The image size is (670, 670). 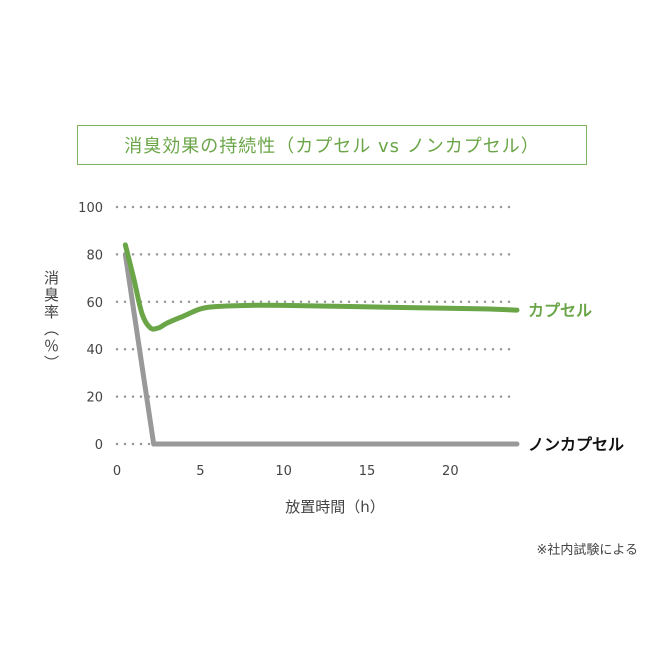 What do you see at coordinates (200, 471) in the screenshot?
I see `x-tick-label-5: 5` at bounding box center [200, 471].